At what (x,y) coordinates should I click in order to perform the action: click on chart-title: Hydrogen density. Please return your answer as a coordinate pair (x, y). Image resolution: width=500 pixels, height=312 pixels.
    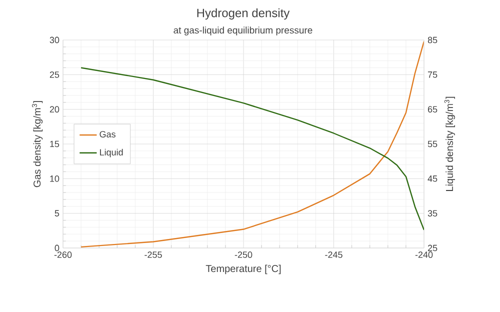
    Looking at the image, I should click on (243, 14).